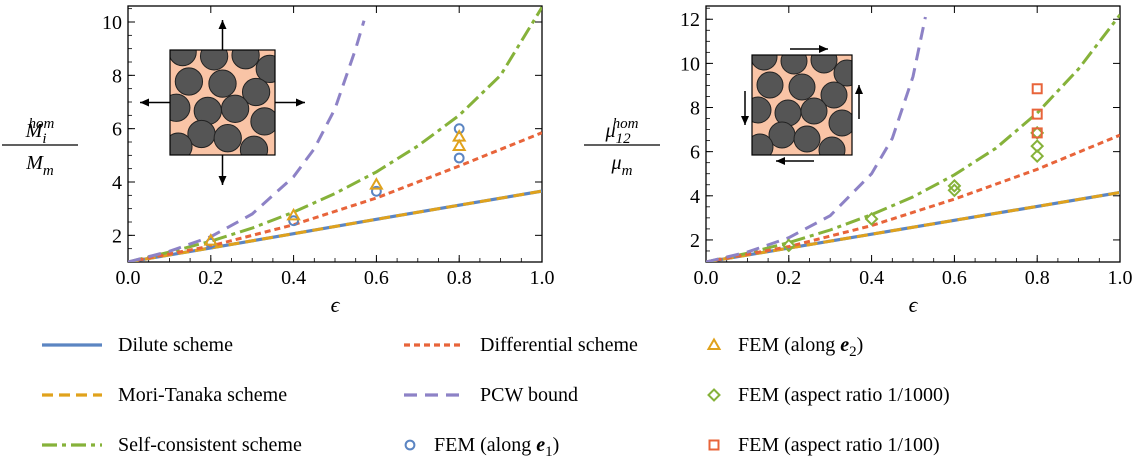 The height and width of the screenshot is (470, 1140). What do you see at coordinates (839, 445) in the screenshot?
I see `legend-label: FEM (aspect ratio 1/100)` at bounding box center [839, 445].